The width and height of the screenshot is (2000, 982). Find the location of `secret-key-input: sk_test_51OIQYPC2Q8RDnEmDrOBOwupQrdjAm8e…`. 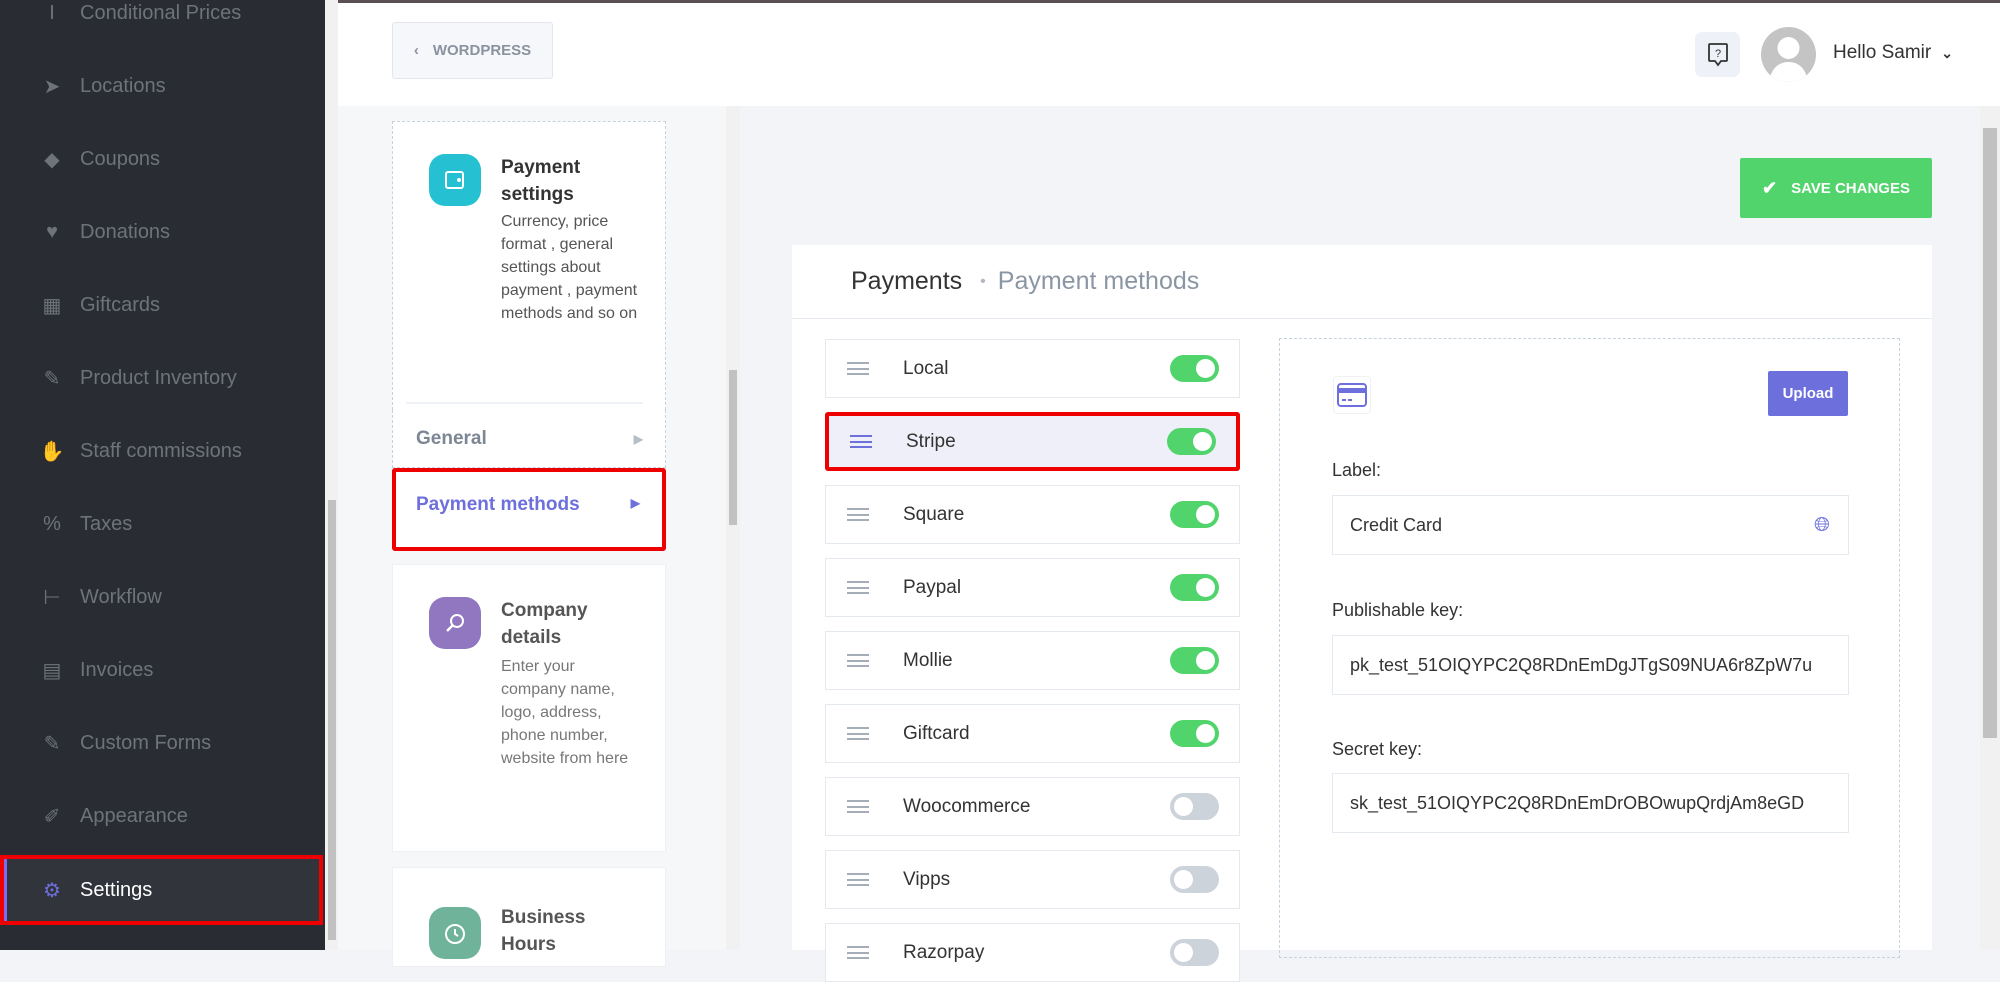

secret-key-input: sk_test_51OIQYPC2Q8RDnEmDrOBOwupQrdjAm8e… is located at coordinates (1590, 803).